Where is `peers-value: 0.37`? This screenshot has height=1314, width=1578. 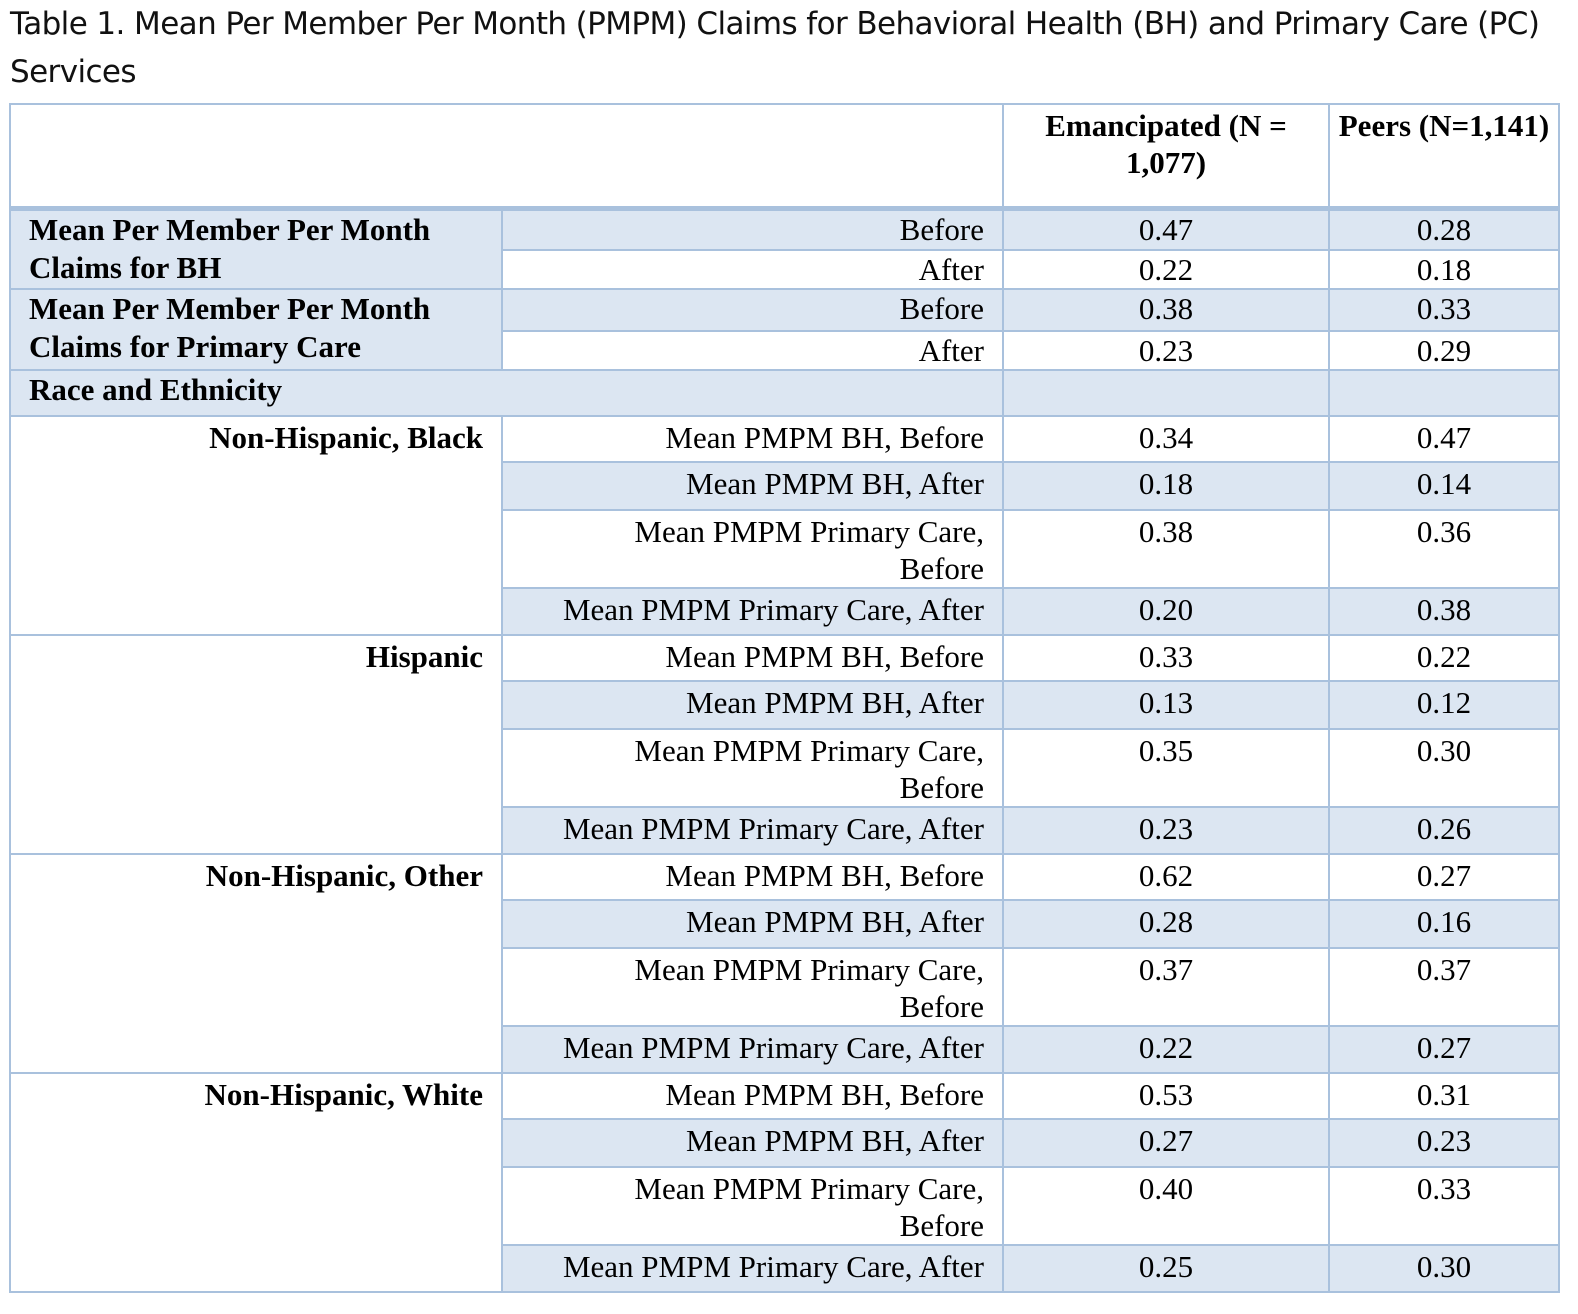
peers-value: 0.37 is located at coordinates (1444, 987).